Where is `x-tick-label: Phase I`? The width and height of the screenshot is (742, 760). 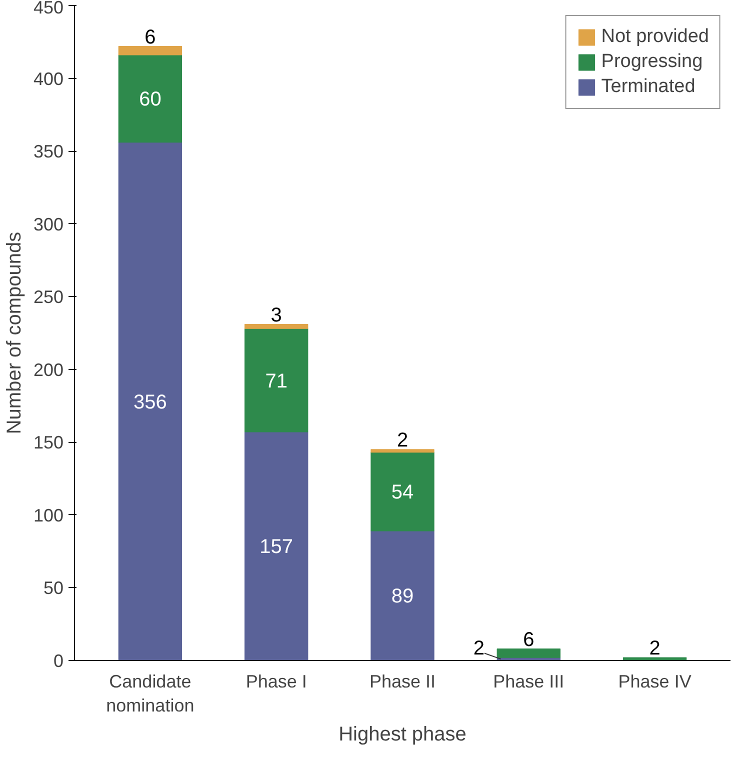
x-tick-label: Phase I is located at coordinates (276, 682).